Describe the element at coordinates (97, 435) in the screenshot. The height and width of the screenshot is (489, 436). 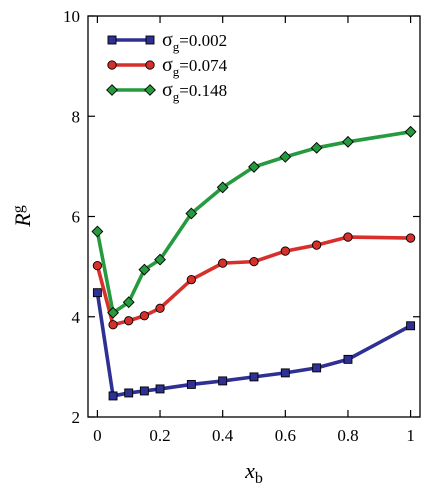
I see `x-tick-label: 0` at that location.